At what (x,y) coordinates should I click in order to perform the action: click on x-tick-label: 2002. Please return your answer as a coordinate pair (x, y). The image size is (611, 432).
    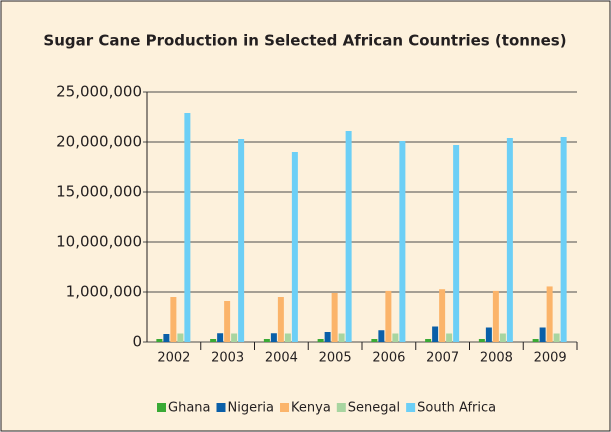
    Looking at the image, I should click on (173, 358).